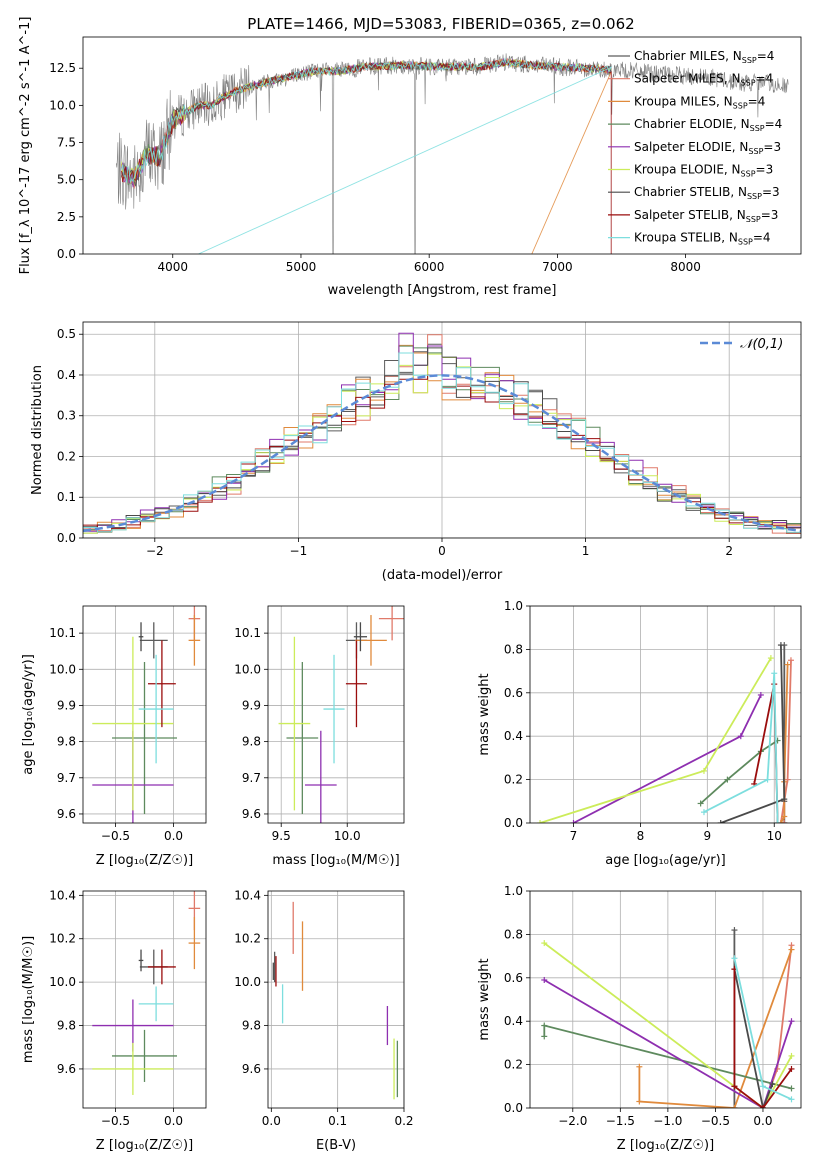 Image resolution: width=819 pixels, height=1170 pixels. Describe the element at coordinates (729, 551) in the screenshot. I see `x-tick-label: 2` at that location.